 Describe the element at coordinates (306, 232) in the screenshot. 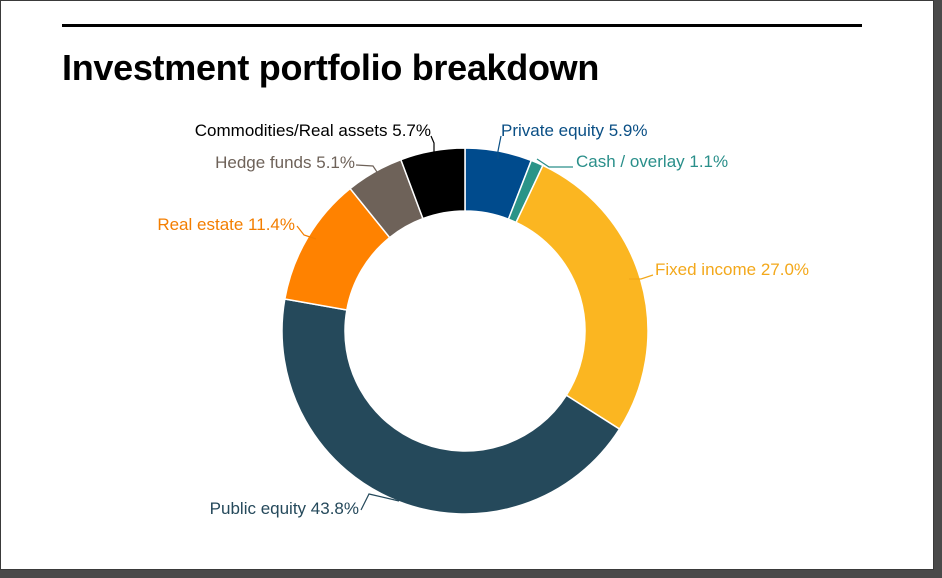

I see `leader-line-real-estate` at that location.